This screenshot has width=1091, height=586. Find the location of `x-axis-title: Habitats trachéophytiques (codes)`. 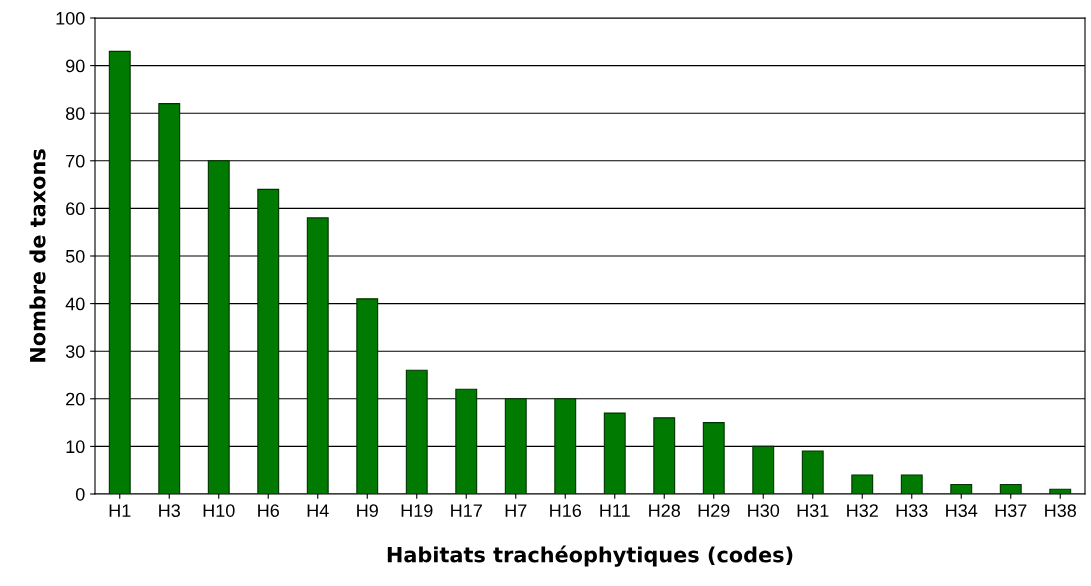

x-axis-title: Habitats trachéophytiques (codes) is located at coordinates (590, 556).